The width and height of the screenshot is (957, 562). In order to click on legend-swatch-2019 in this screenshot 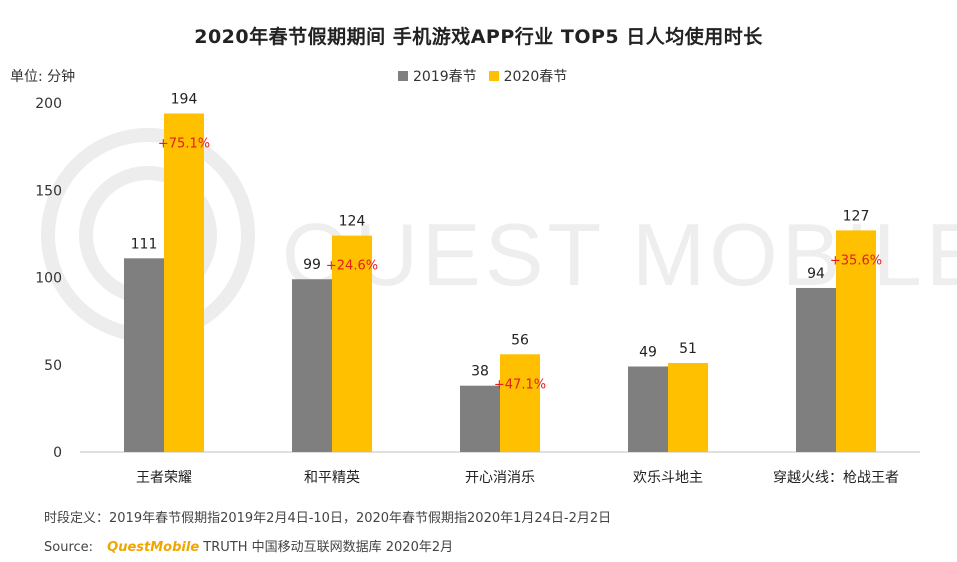, I will do `click(403, 76)`.